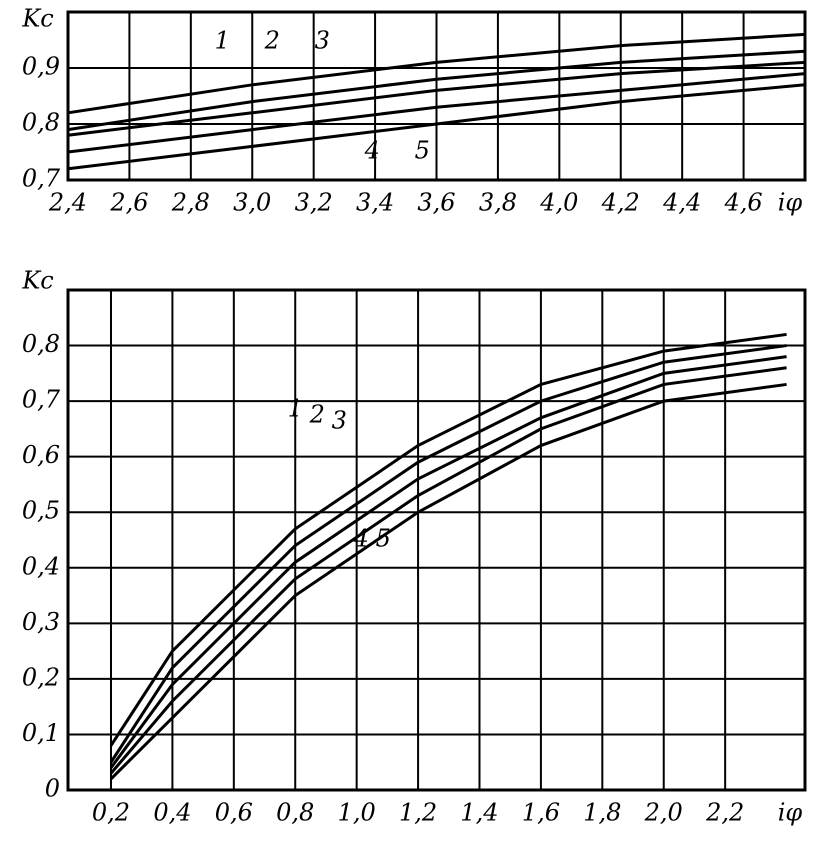 The image size is (815, 848). What do you see at coordinates (41, 511) in the screenshot?
I see `y-tick-label: 0,5` at bounding box center [41, 511].